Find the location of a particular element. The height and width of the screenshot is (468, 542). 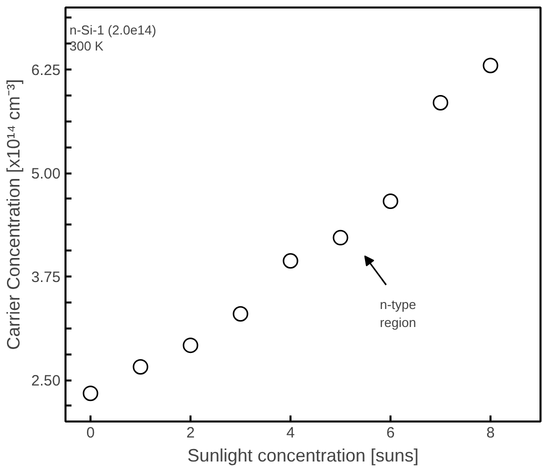

x-tick-label: 6 is located at coordinates (390, 433).